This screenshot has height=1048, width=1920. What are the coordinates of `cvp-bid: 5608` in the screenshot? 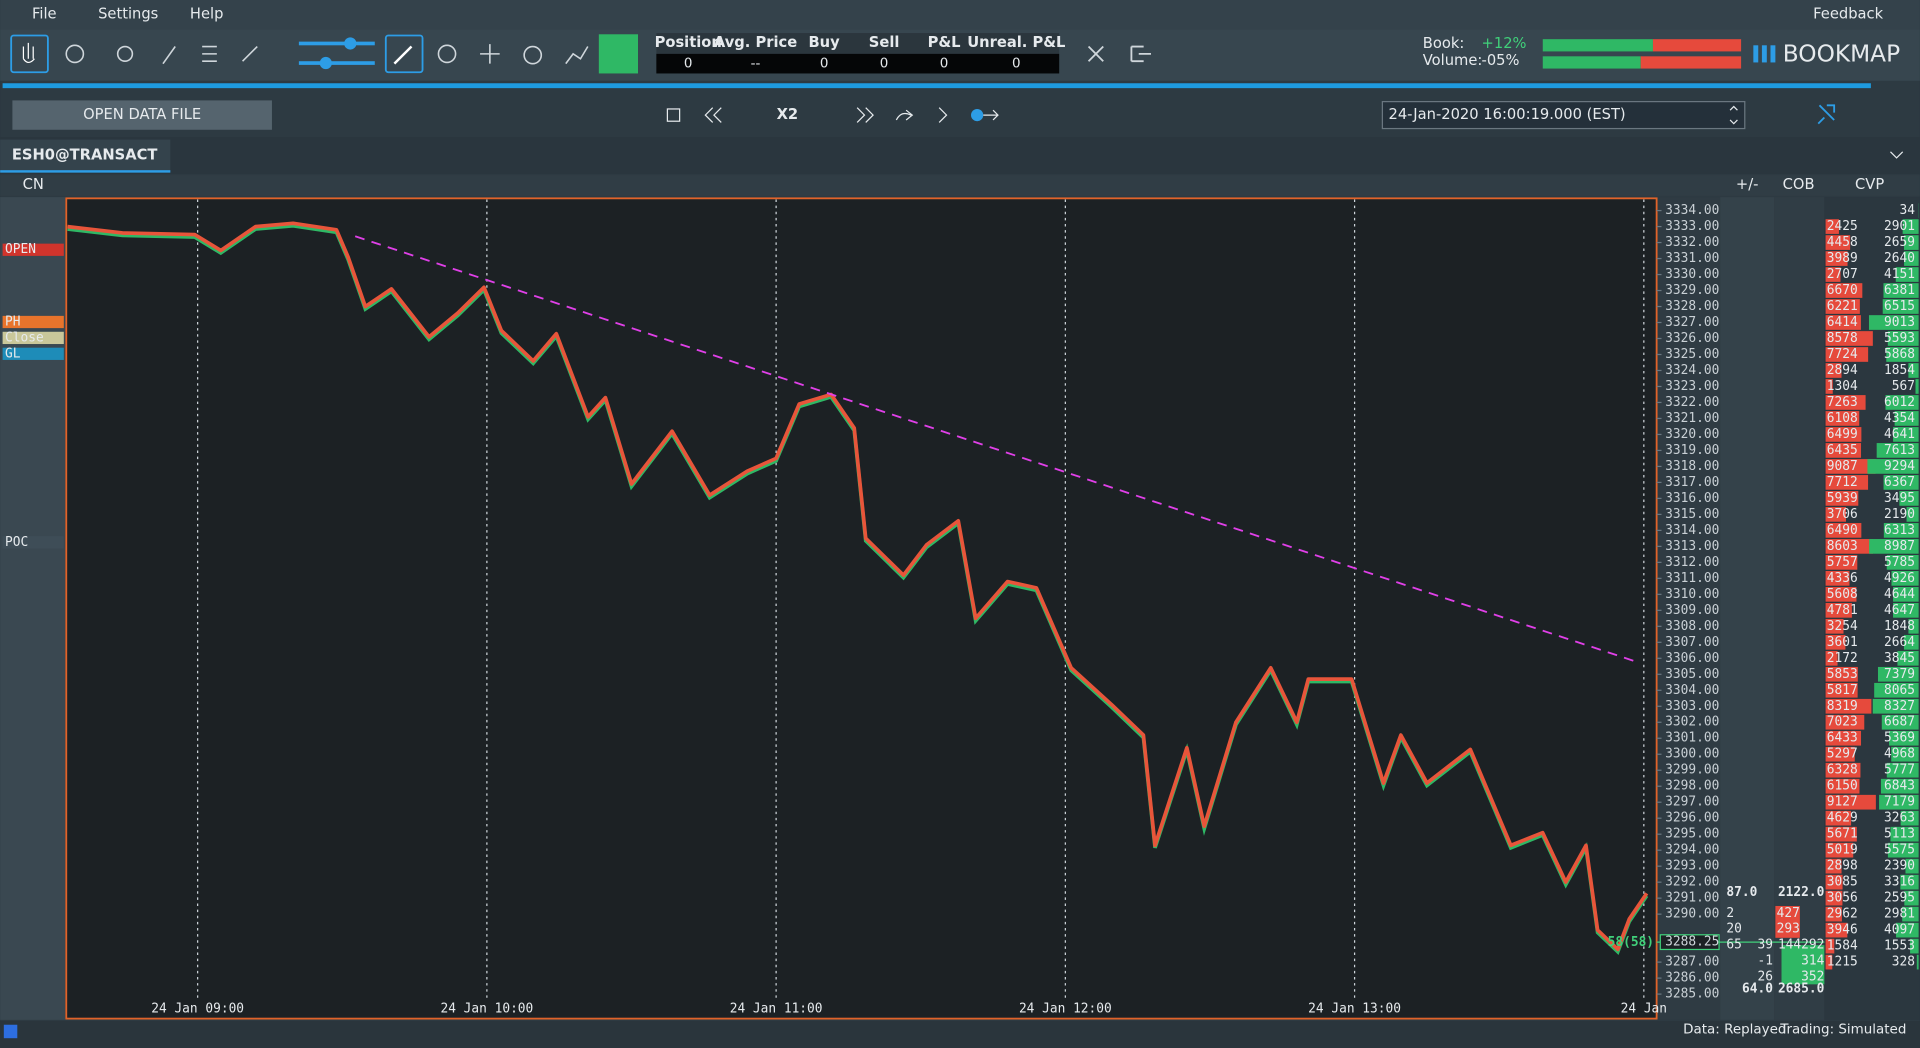 It's located at (1842, 594).